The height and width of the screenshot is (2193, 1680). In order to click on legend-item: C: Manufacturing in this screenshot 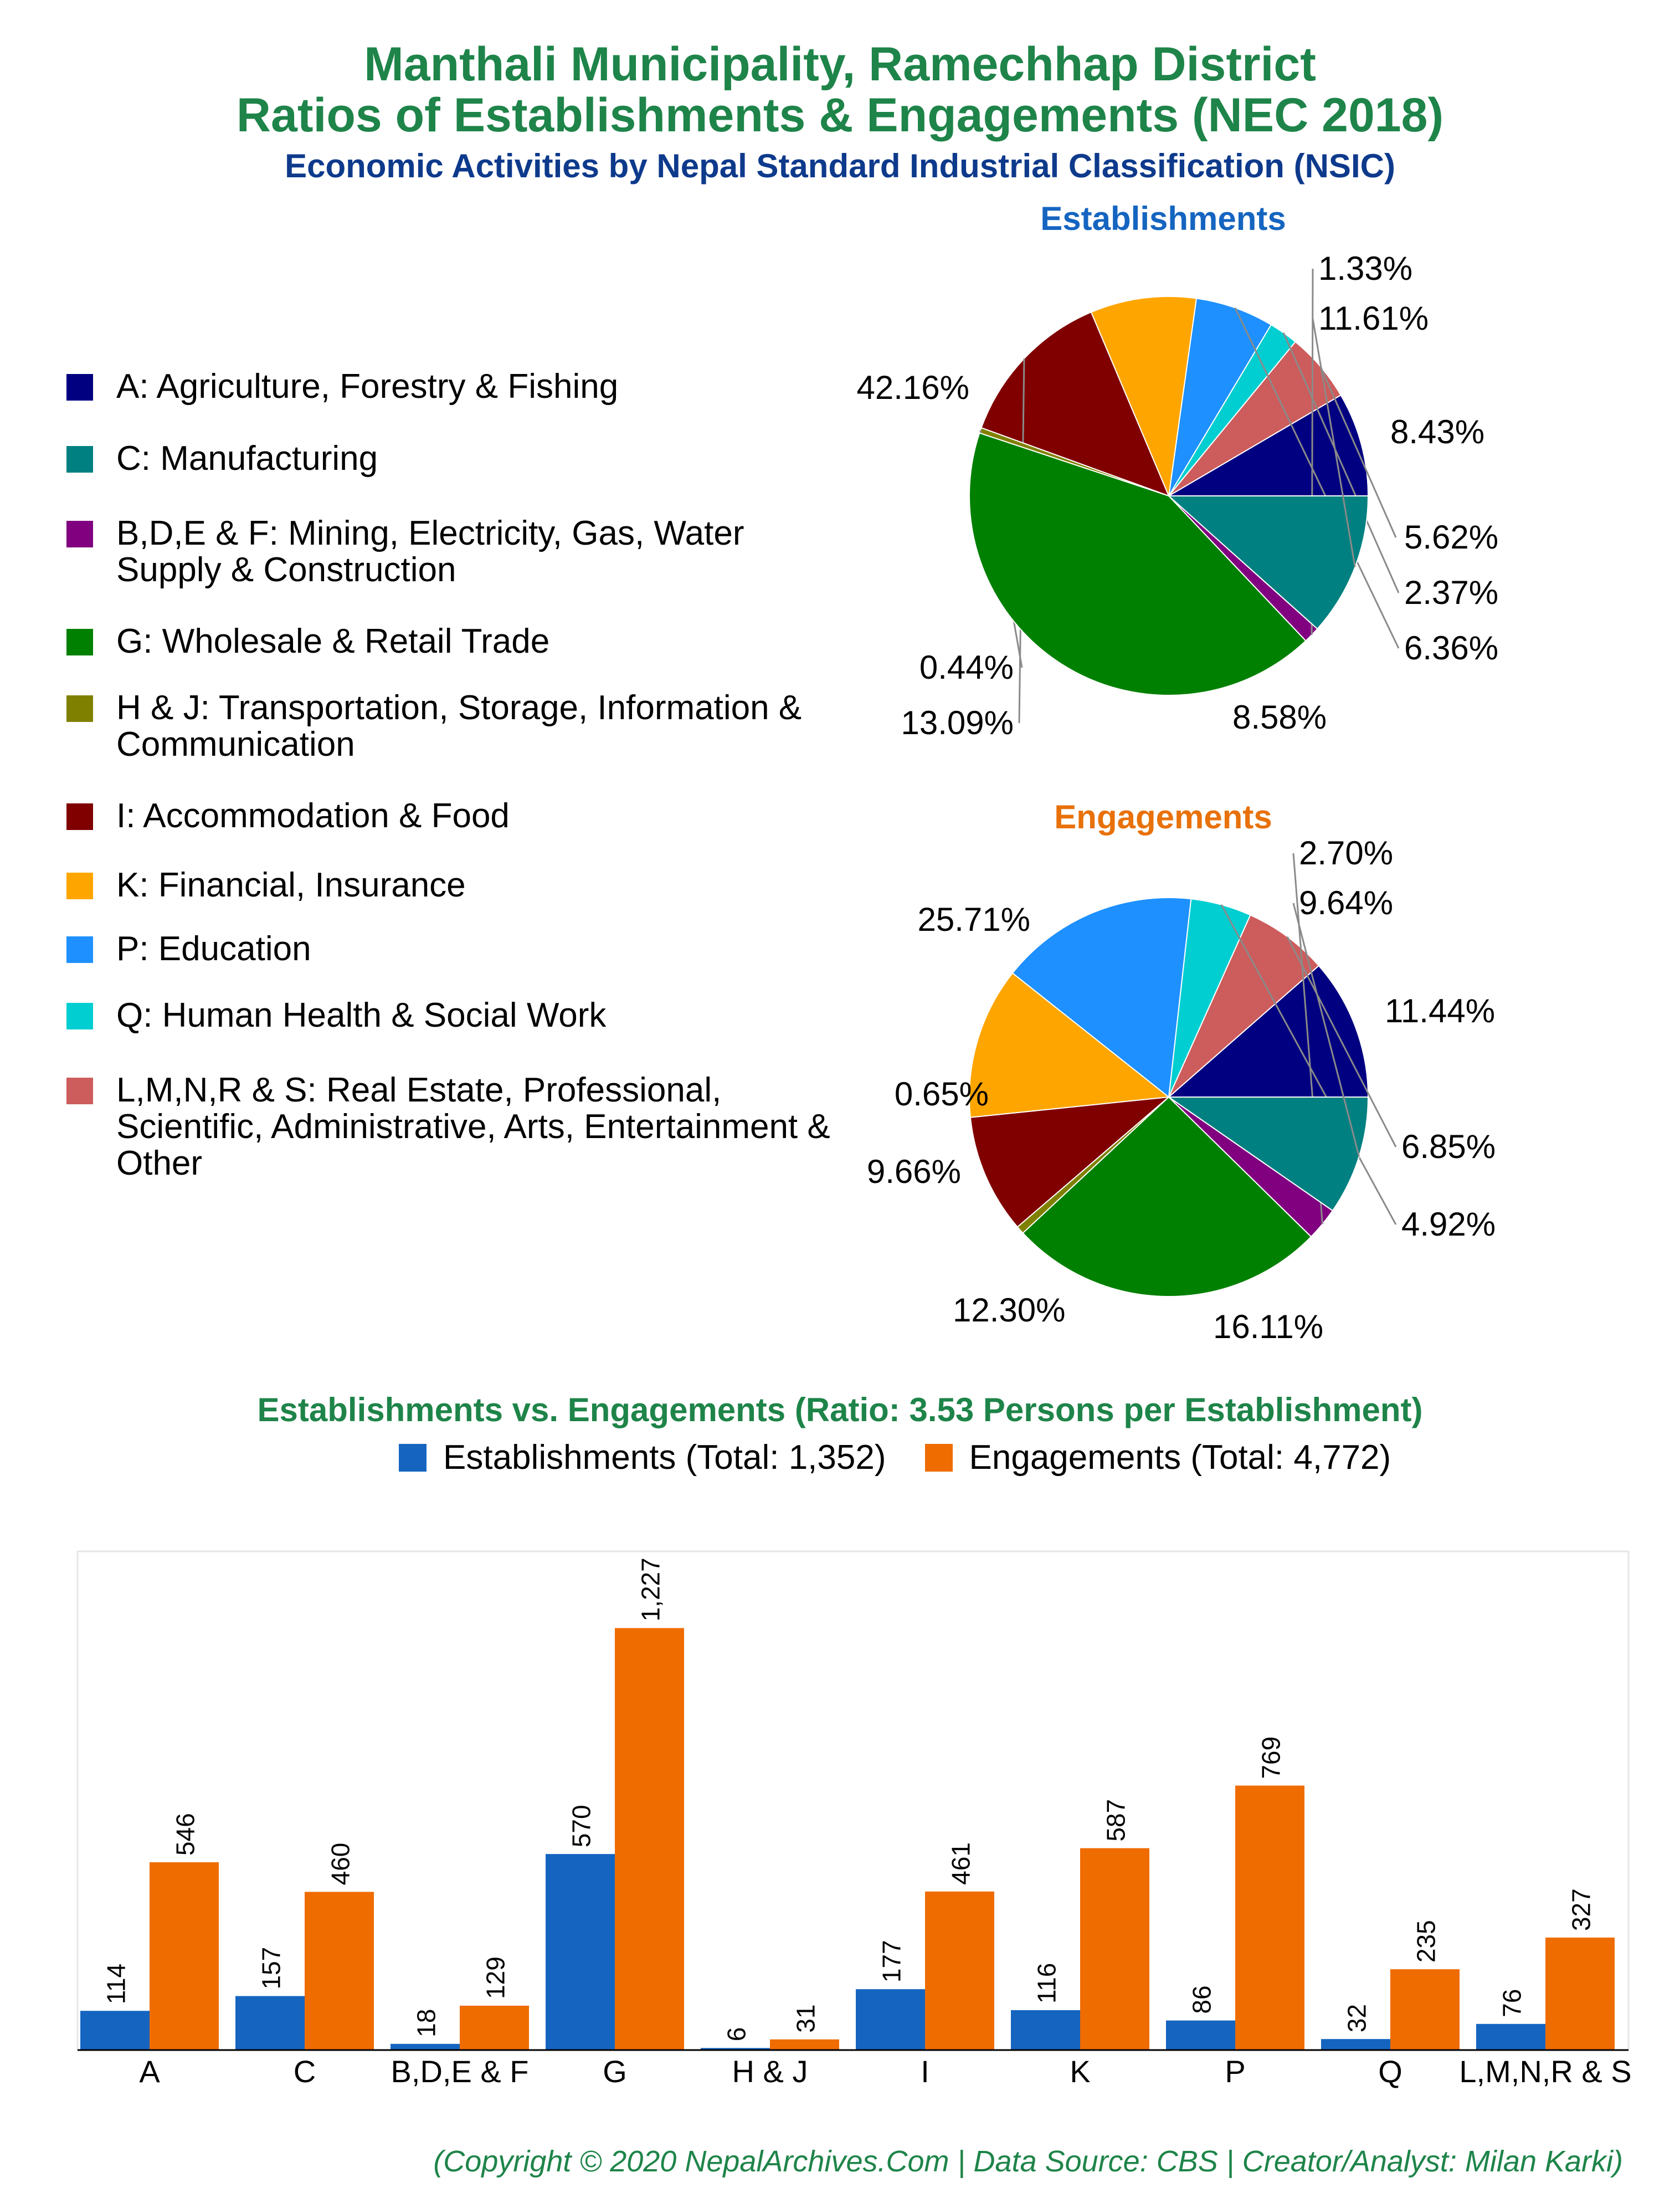, I will do `click(459, 458)`.